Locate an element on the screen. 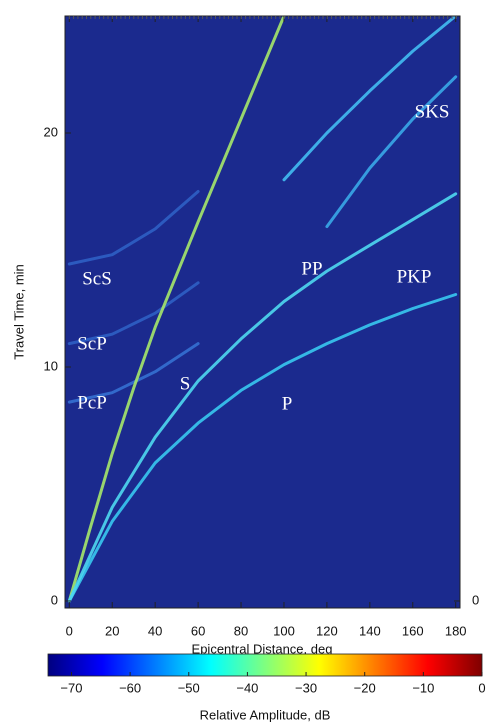  phase-label: ScS is located at coordinates (97, 278).